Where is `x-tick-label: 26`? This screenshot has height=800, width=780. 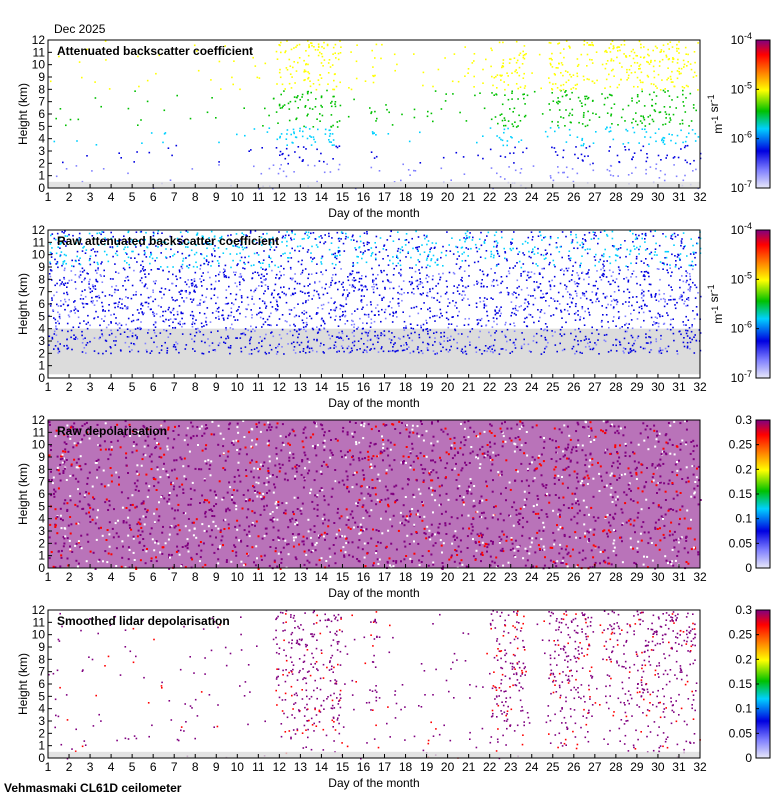
x-tick-label: 26 is located at coordinates (574, 577).